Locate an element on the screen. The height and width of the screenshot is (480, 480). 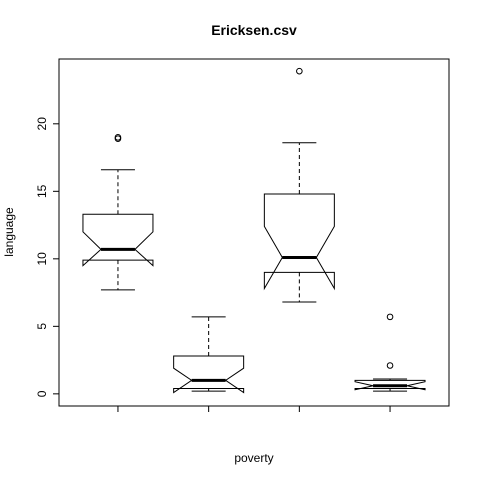
x-axis is located at coordinates (254, 408).